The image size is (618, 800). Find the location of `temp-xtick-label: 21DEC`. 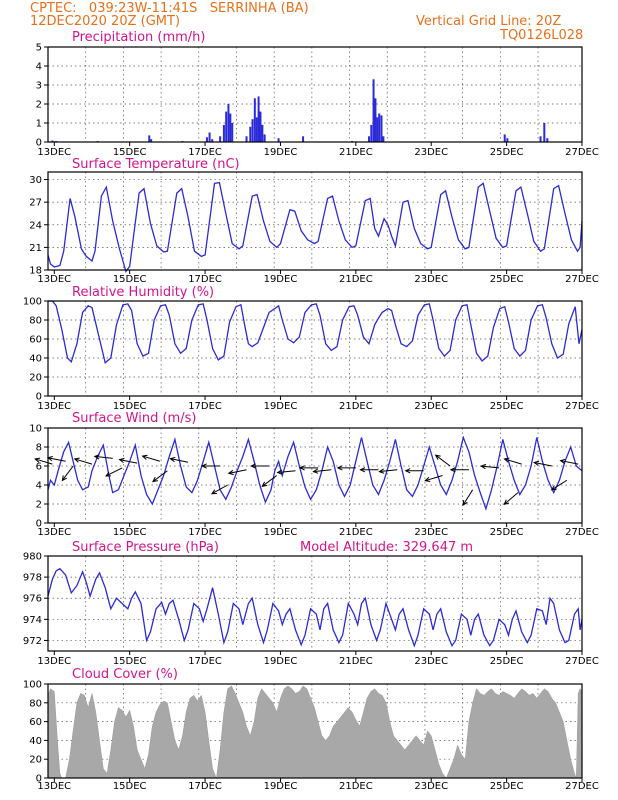

temp-xtick-label: 21DEC is located at coordinates (356, 279).